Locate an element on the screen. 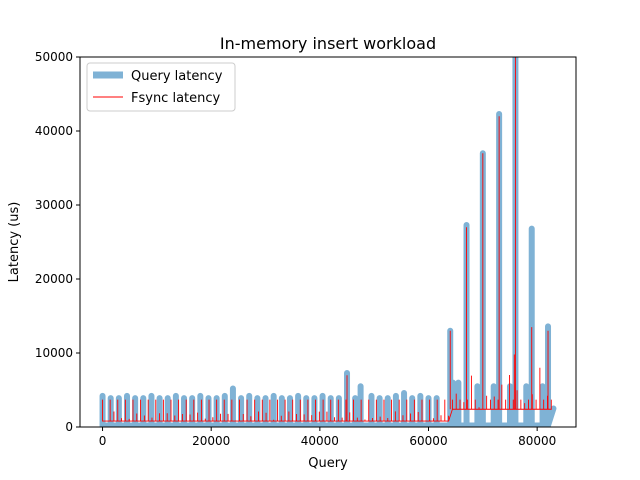  x-axis-label: Query is located at coordinates (328, 463).